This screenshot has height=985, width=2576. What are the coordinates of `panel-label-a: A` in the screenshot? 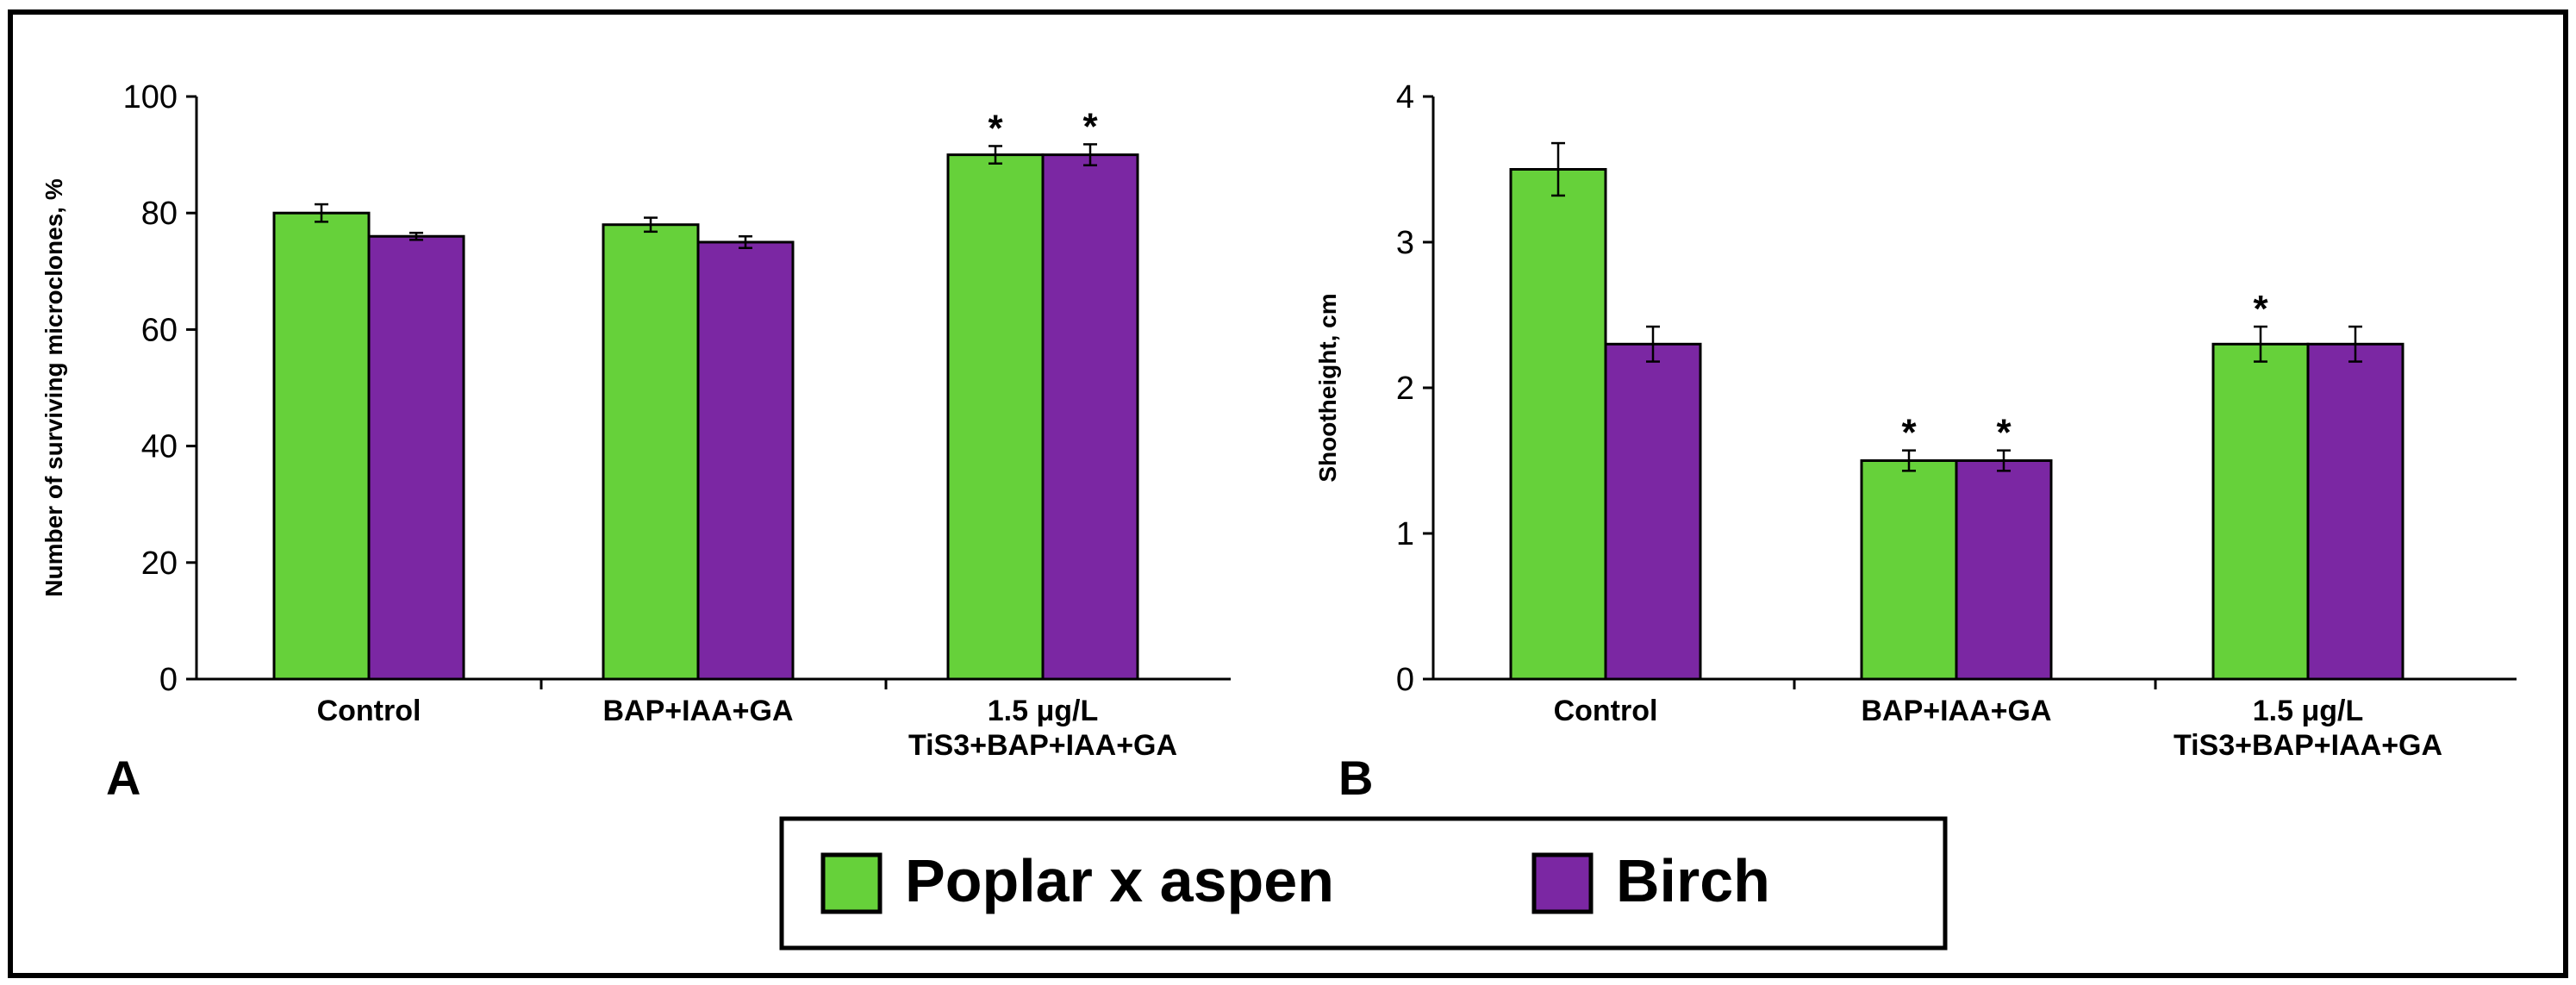 It's located at (123, 778).